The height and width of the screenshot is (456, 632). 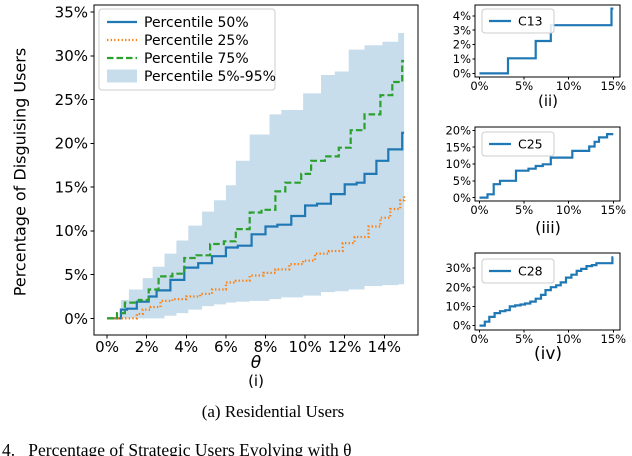 I want to click on legend-label: C28, so click(x=530, y=271).